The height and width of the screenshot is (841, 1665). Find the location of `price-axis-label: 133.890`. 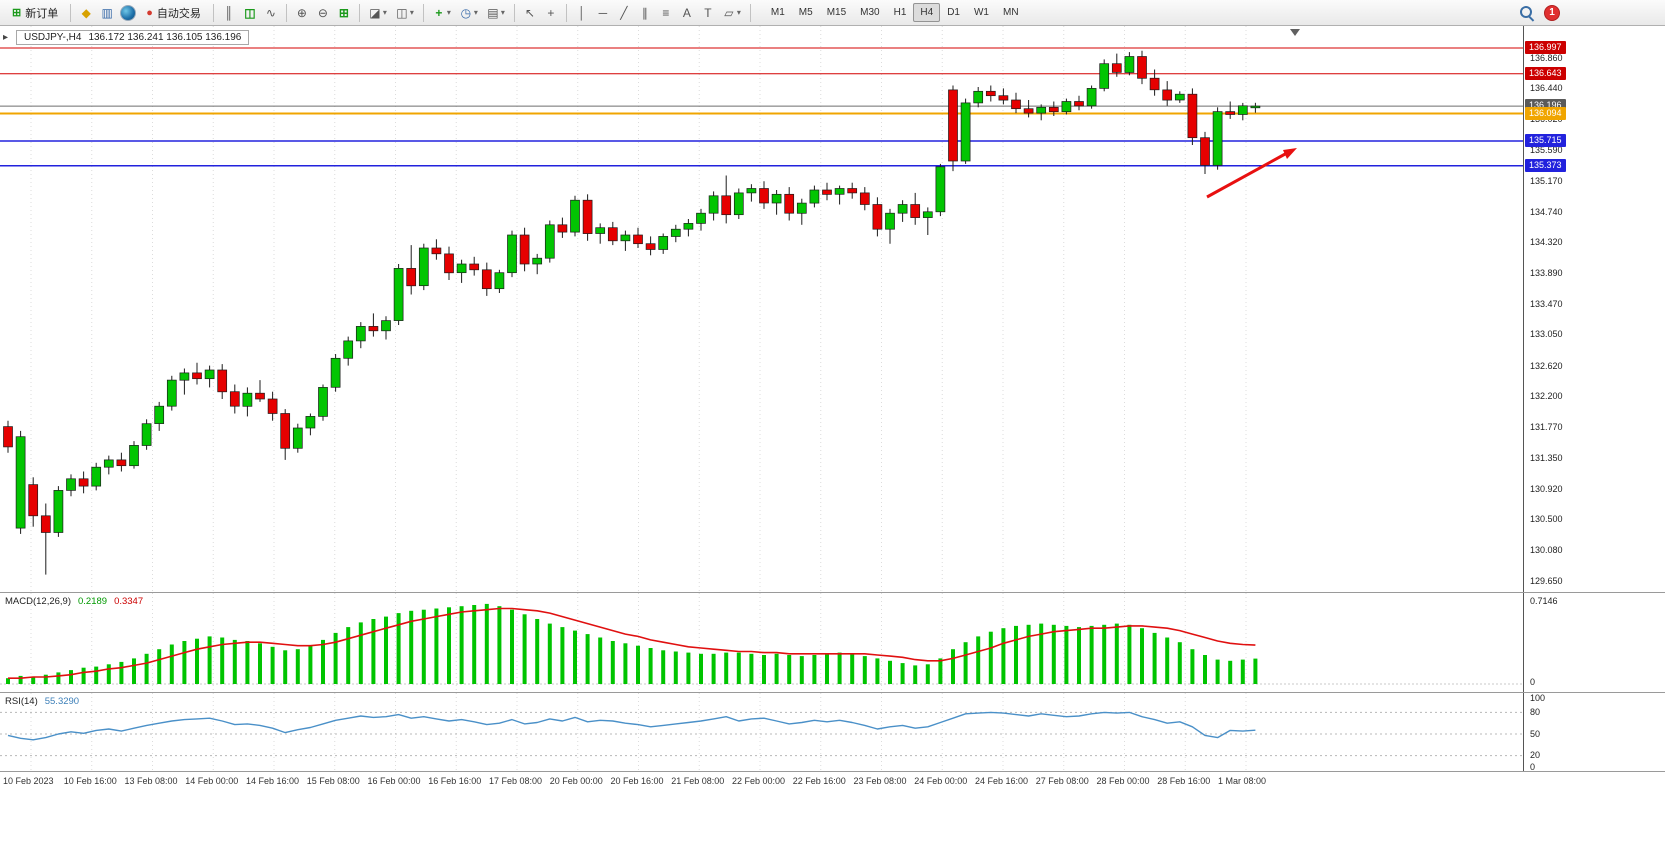

price-axis-label: 133.890 is located at coordinates (1546, 273).